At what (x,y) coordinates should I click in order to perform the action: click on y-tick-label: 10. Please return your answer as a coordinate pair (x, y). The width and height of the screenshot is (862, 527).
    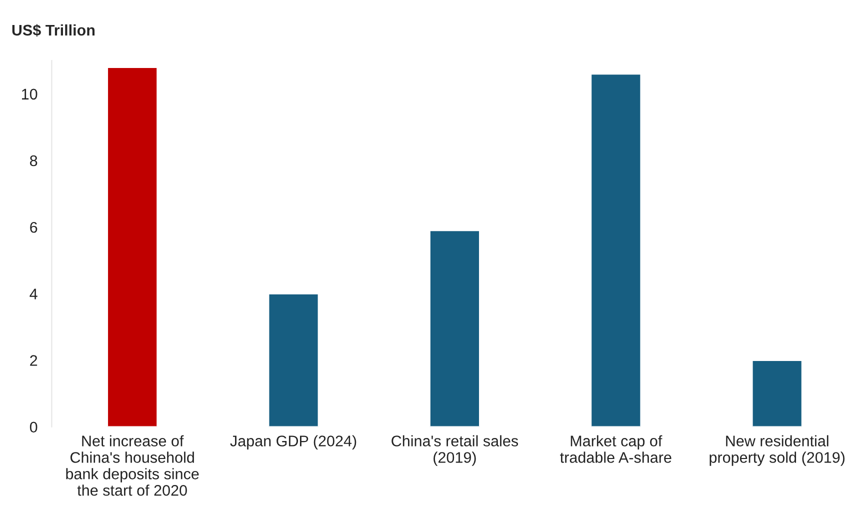
    Looking at the image, I should click on (30, 94).